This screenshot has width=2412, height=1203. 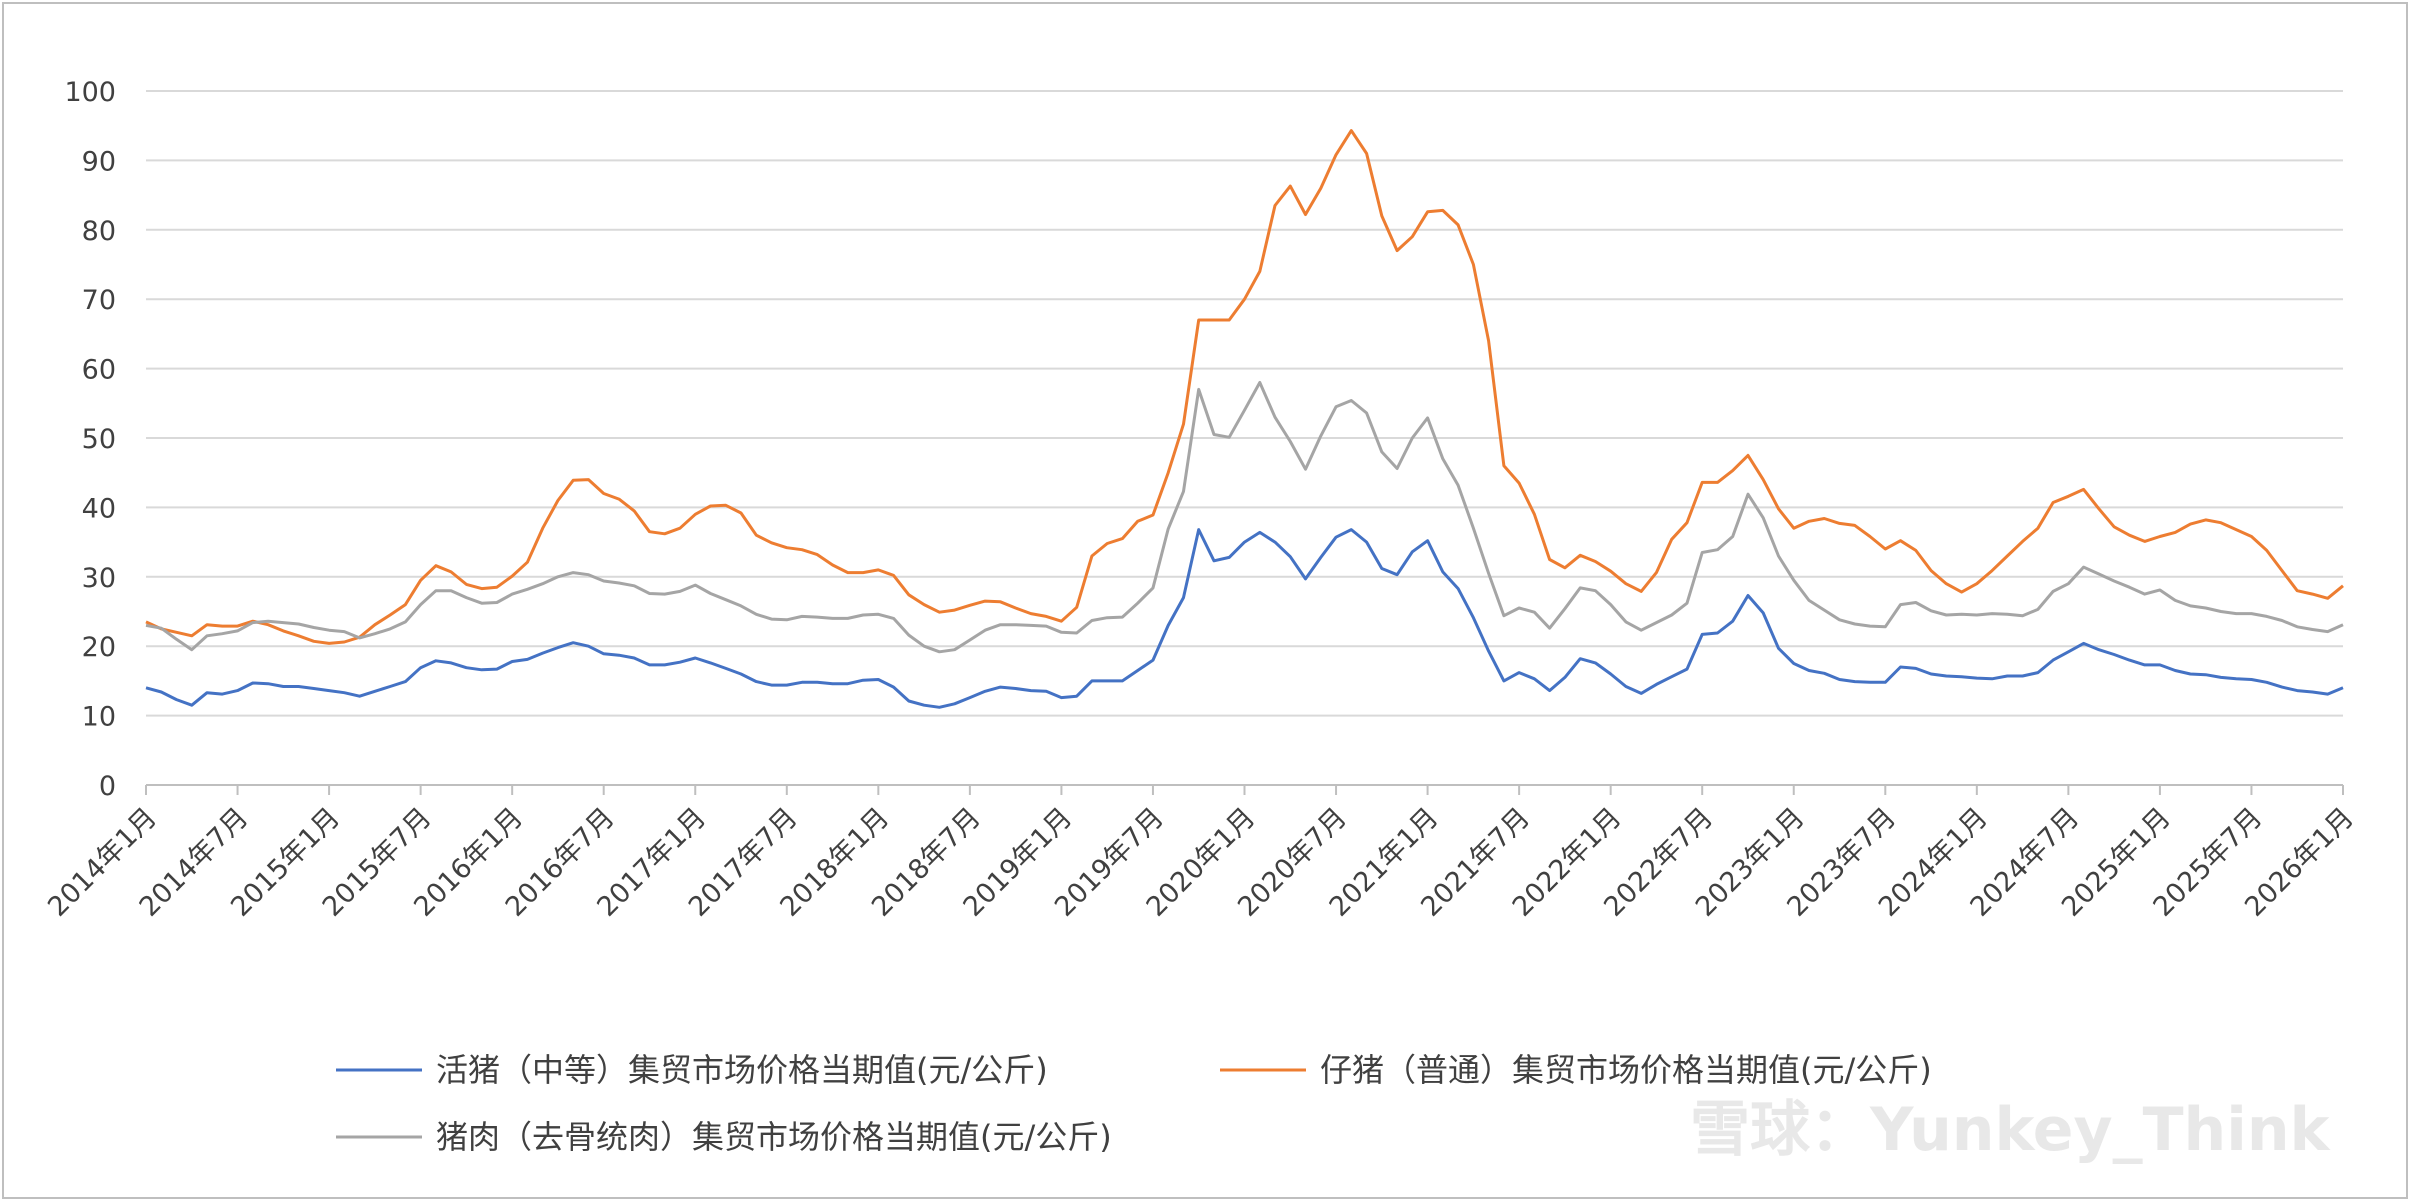 What do you see at coordinates (99, 439) in the screenshot?
I see `y-tick-label: 50` at bounding box center [99, 439].